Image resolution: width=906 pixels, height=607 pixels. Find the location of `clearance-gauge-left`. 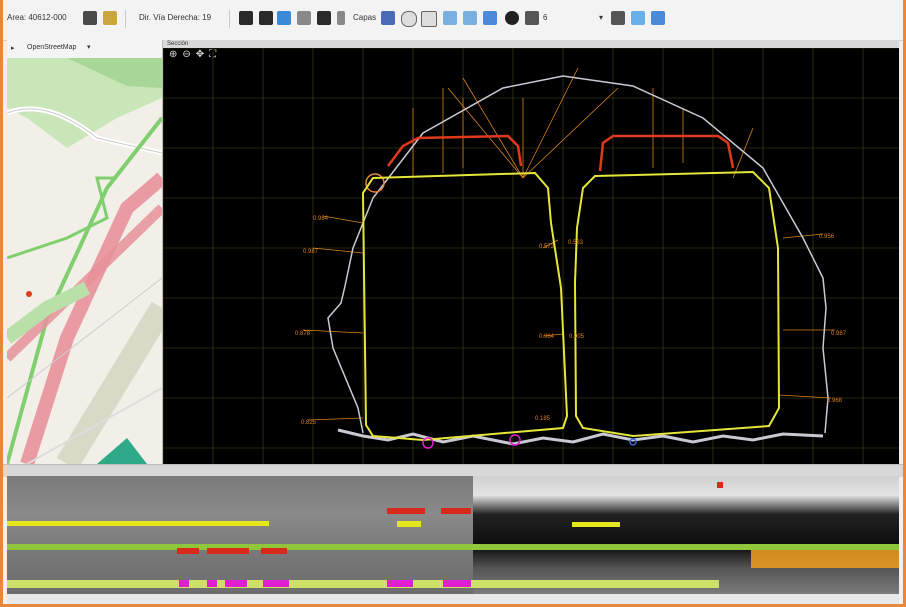

clearance-gauge-left is located at coordinates (465, 306).